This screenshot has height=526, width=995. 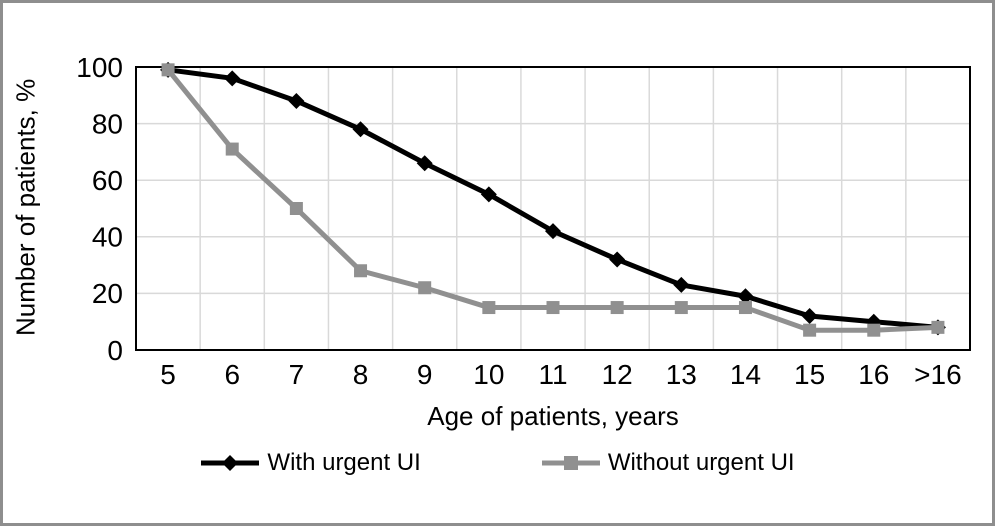 What do you see at coordinates (99, 67) in the screenshot?
I see `y-tick-label: 100` at bounding box center [99, 67].